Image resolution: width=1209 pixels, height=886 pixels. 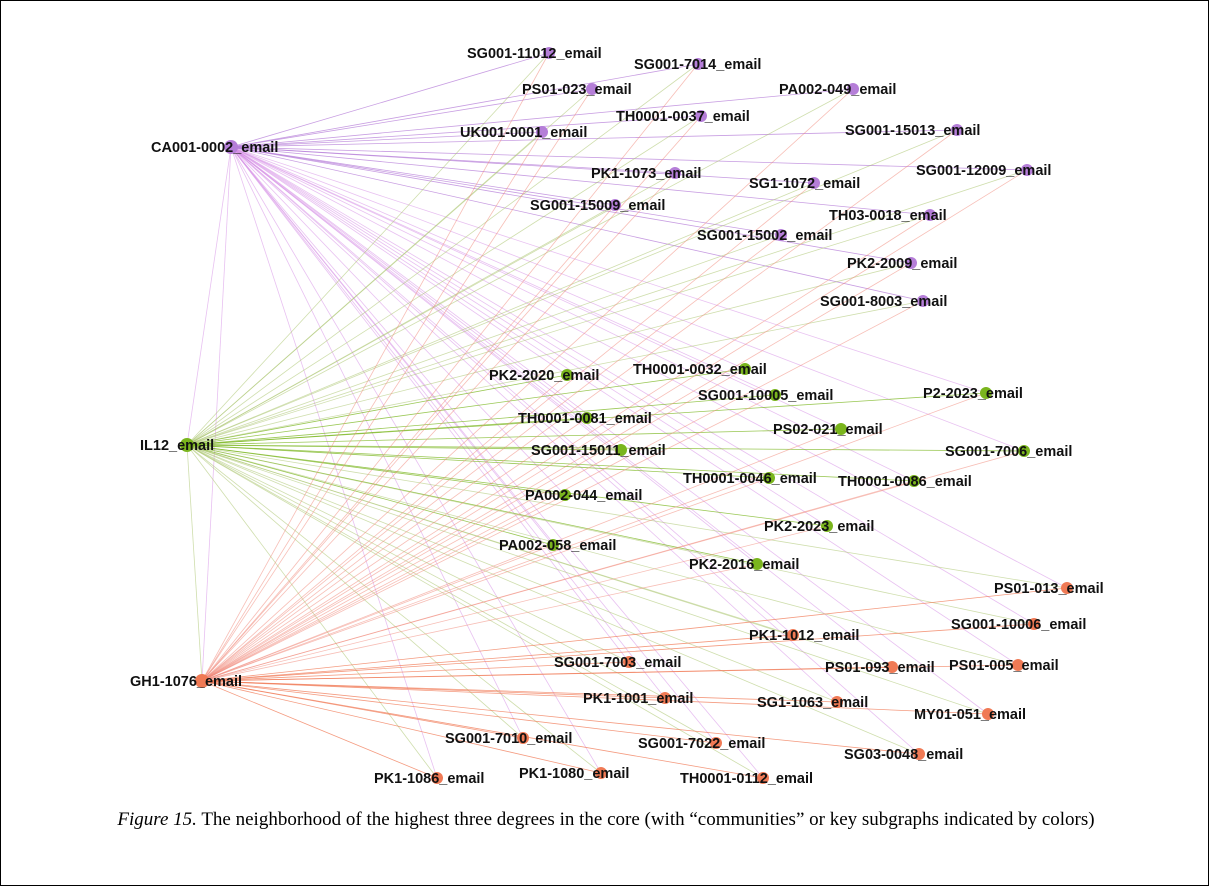 I want to click on node-dot-my01-051-email, so click(x=988, y=714).